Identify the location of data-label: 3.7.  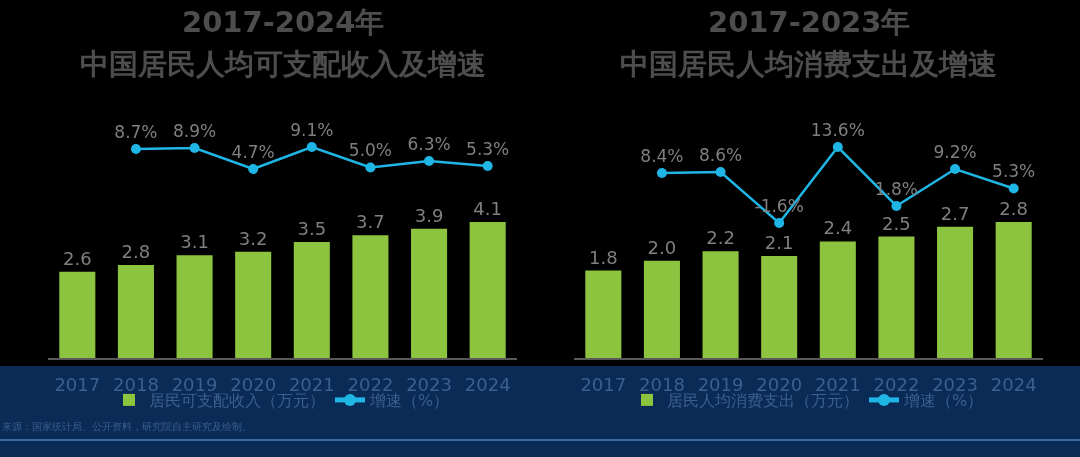
(370, 222).